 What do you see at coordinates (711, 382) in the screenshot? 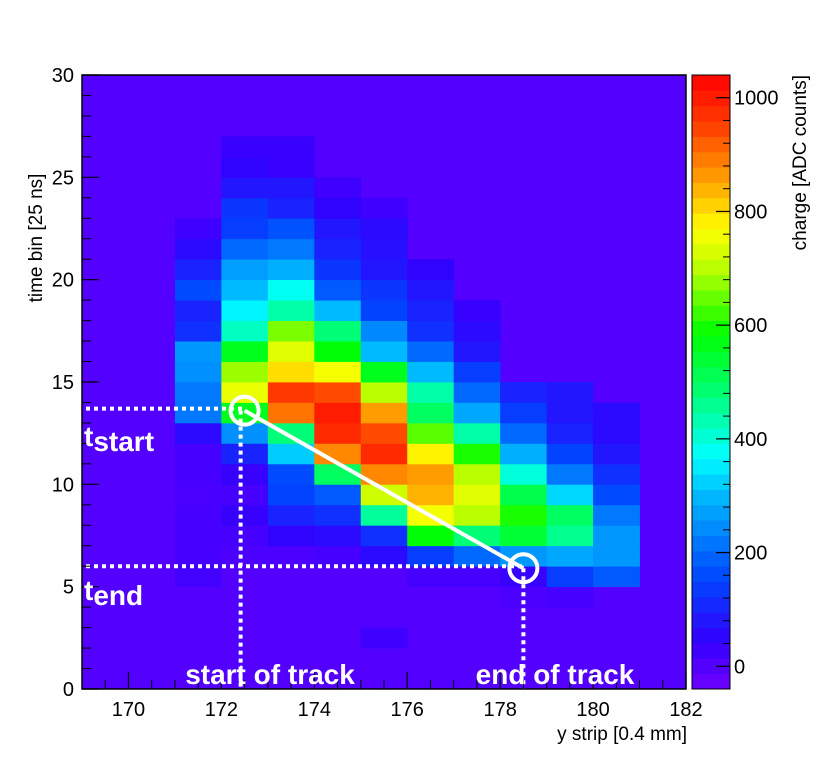
I see `color-scale-frame` at bounding box center [711, 382].